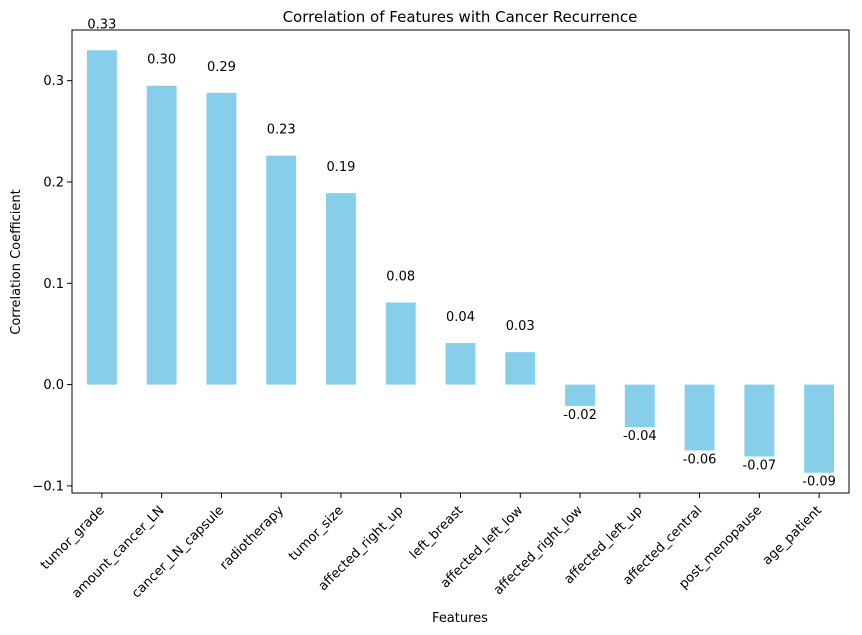  What do you see at coordinates (819, 482) in the screenshot?
I see `data-label-age_patient: -0.09` at bounding box center [819, 482].